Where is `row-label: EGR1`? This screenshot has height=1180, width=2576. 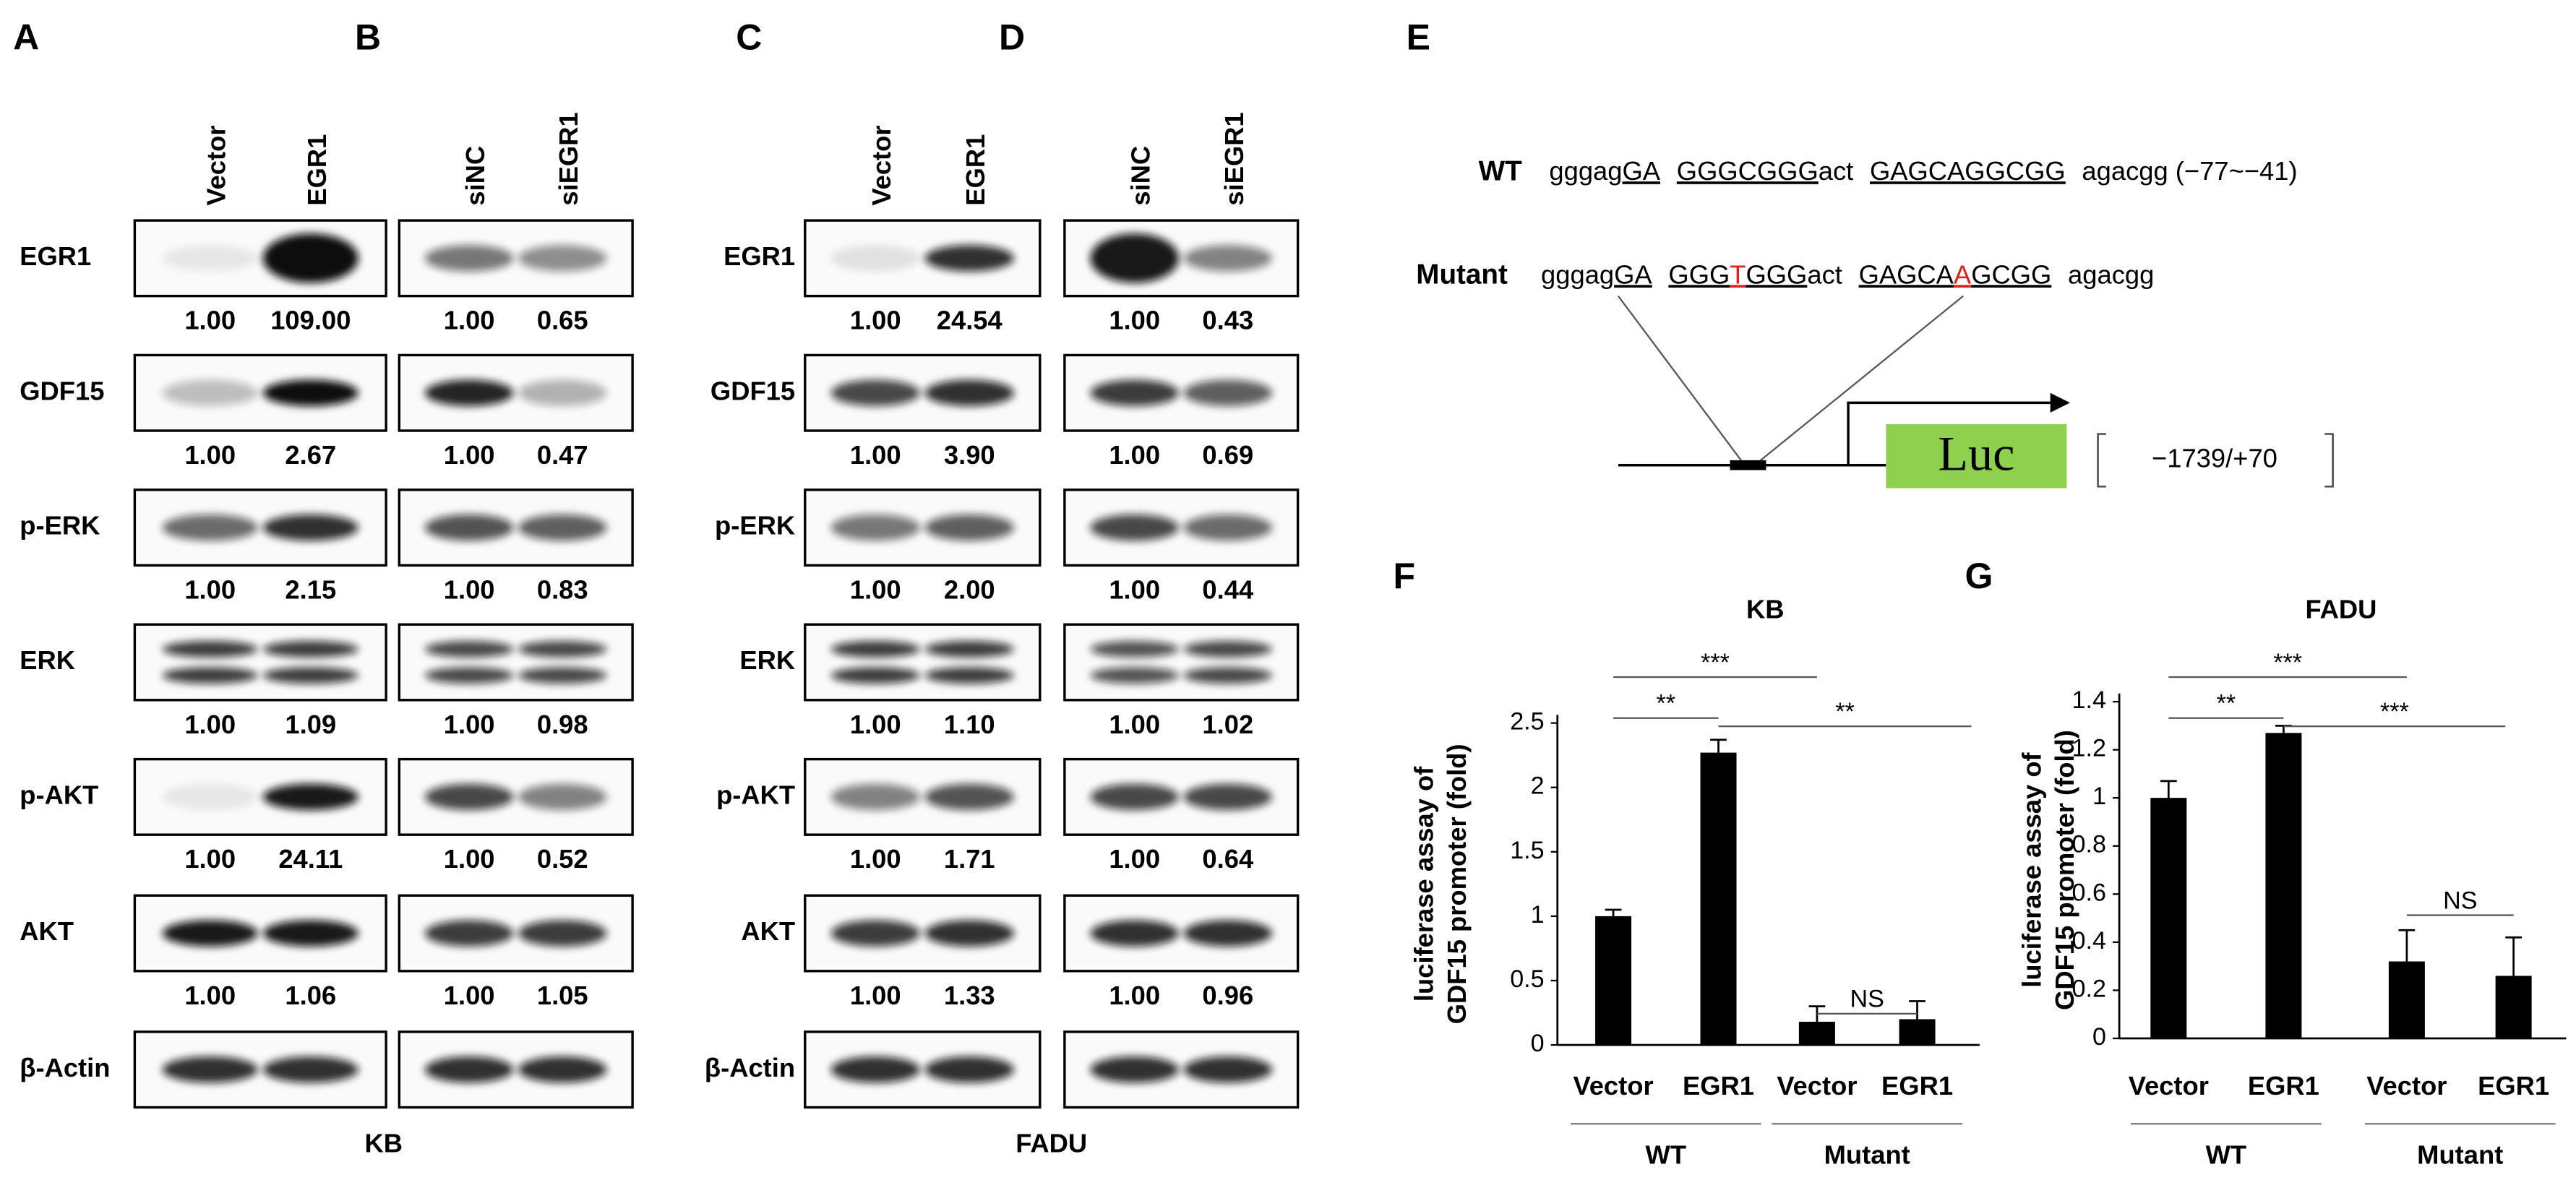
row-label: EGR1 is located at coordinates (759, 256).